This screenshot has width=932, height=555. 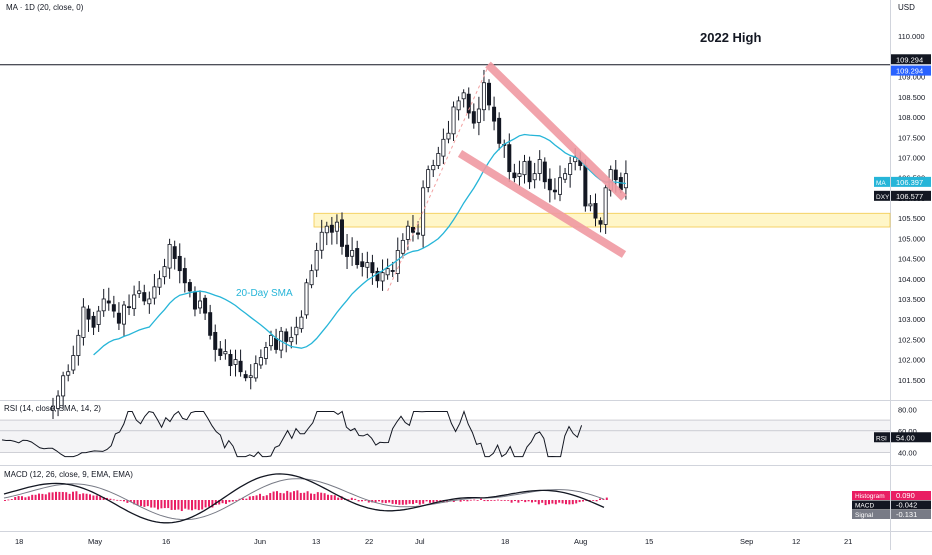 What do you see at coordinates (870, 496) in the screenshot?
I see `macd-legend-histogram: Histogram` at bounding box center [870, 496].